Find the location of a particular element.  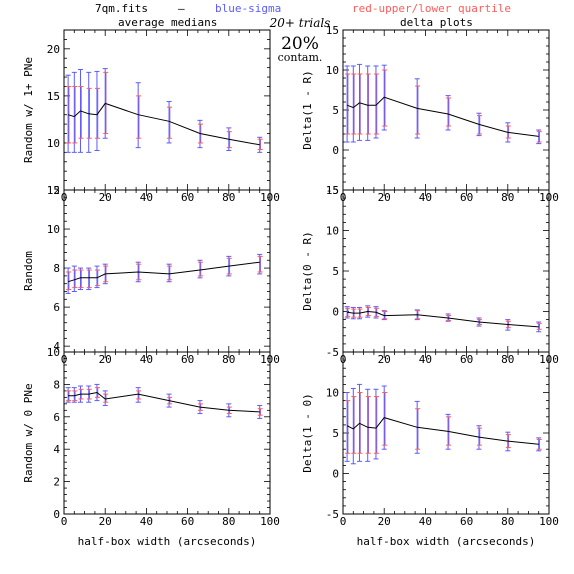

header-legend-sigma: blue-sigma is located at coordinates (248, 8).